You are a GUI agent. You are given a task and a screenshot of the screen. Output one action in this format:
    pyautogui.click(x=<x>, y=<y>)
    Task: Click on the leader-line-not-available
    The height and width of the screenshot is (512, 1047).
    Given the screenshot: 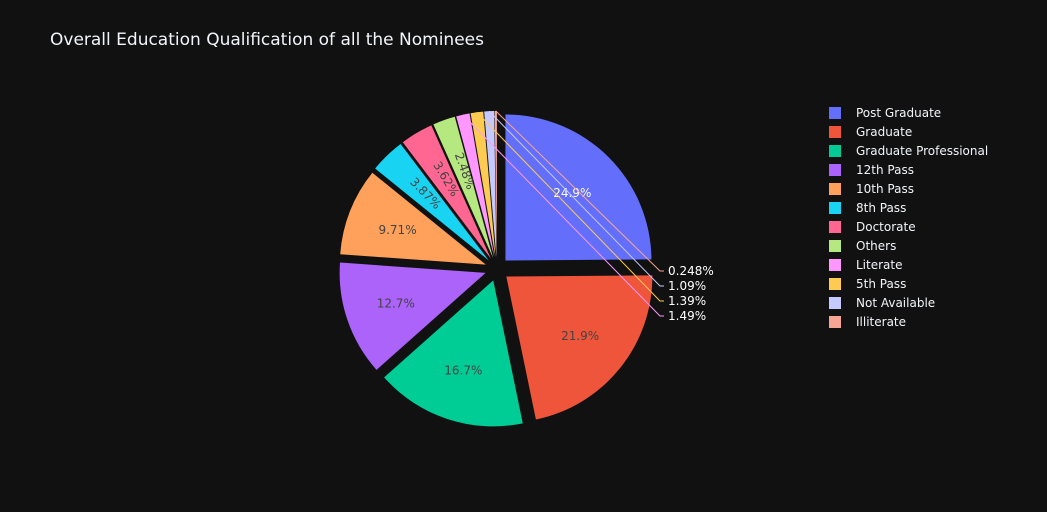 What is the action you would take?
    pyautogui.click(x=576, y=198)
    